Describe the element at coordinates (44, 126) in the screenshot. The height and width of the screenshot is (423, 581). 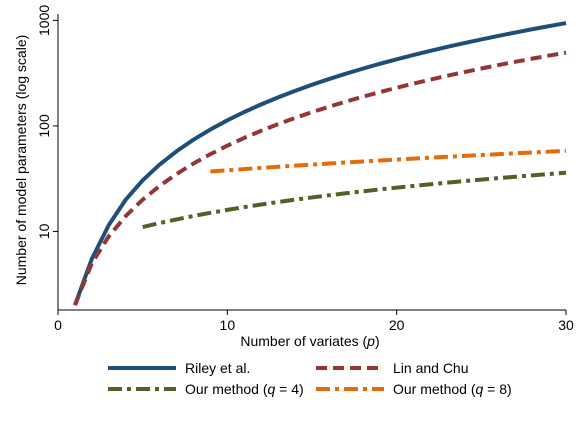
I see `y-tick-label: 100` at that location.